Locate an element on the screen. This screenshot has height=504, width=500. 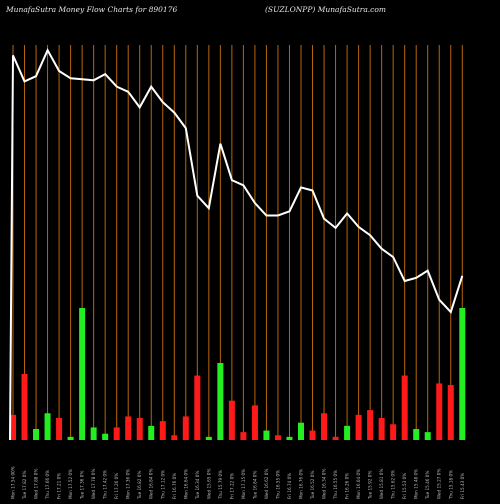
x-tick-label: Mon 17.36 0% is located at coordinates (128, 484).